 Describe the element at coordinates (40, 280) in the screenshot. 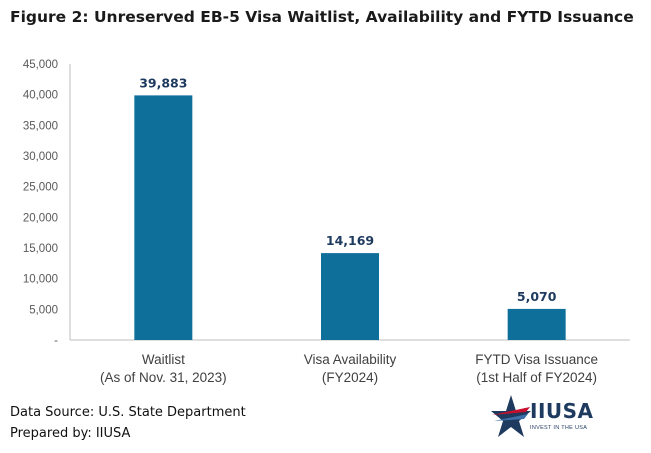

I see `y-tick-label: 10,000` at that location.